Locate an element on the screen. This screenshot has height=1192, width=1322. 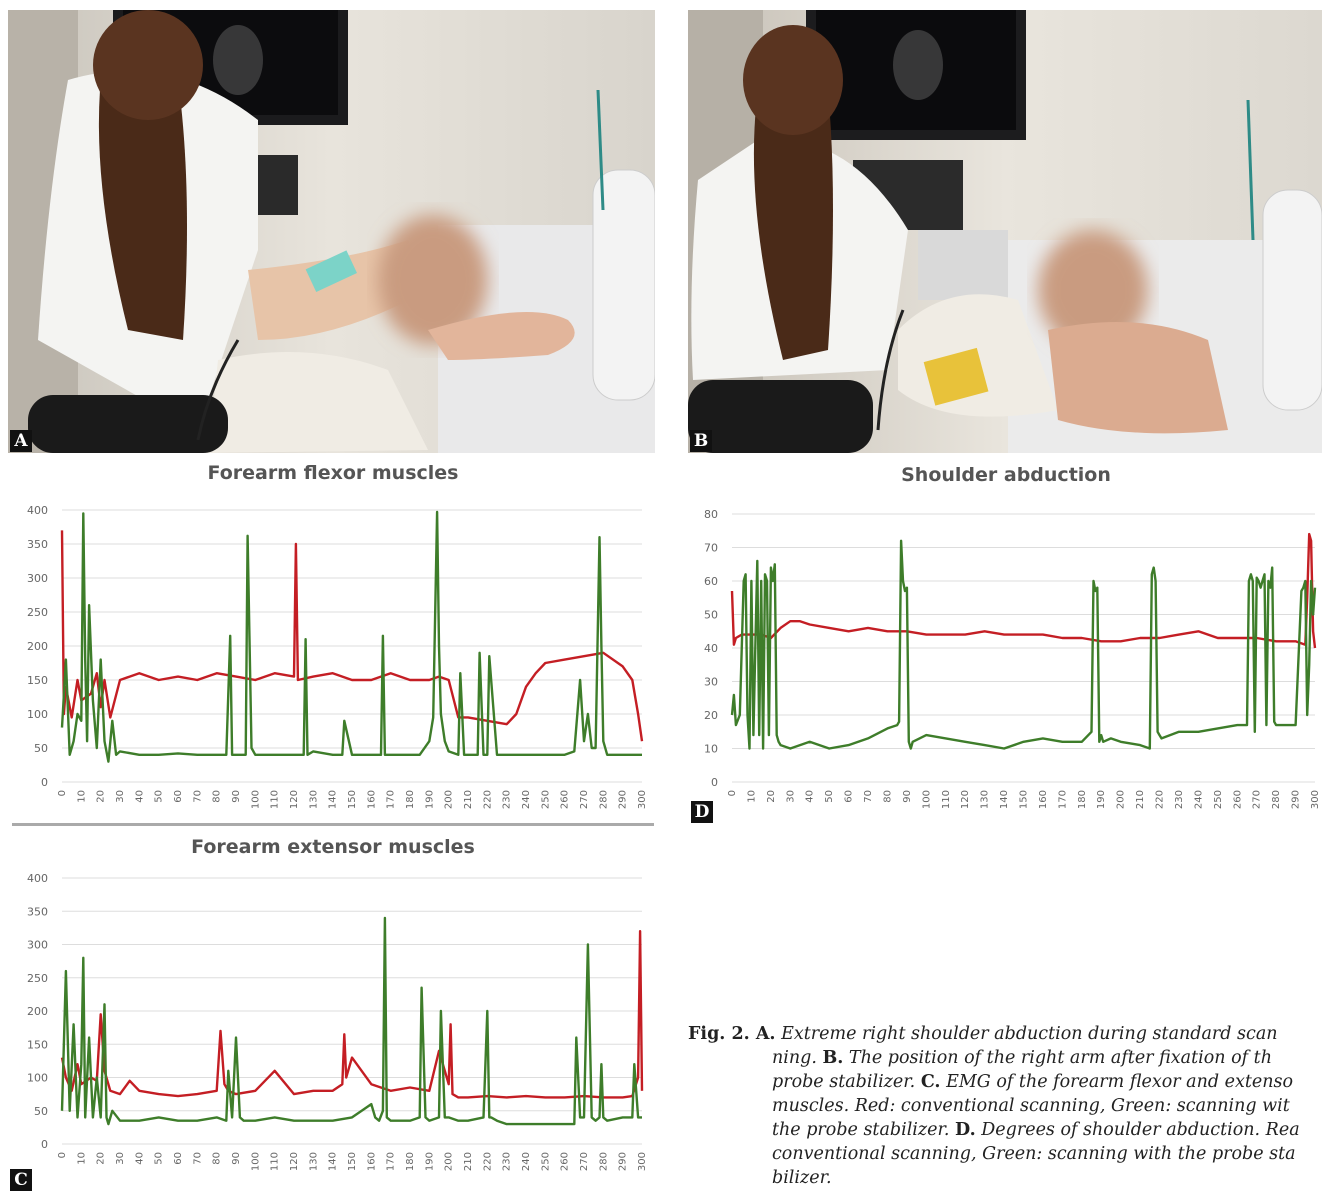
caption-bold: C. is located at coordinates (930, 1082).